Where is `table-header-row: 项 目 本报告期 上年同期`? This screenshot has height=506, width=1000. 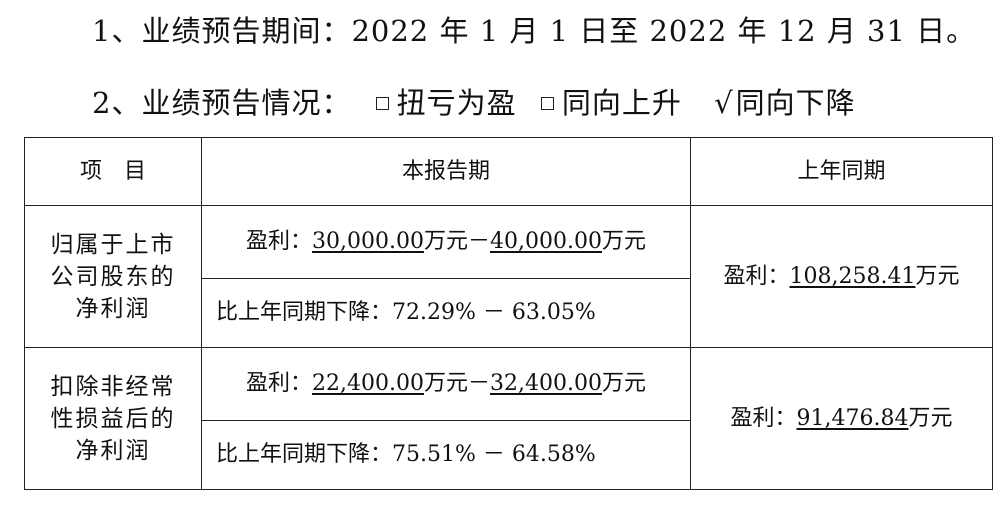 table-header-row: 项 目 本报告期 上年同期 is located at coordinates (508, 171).